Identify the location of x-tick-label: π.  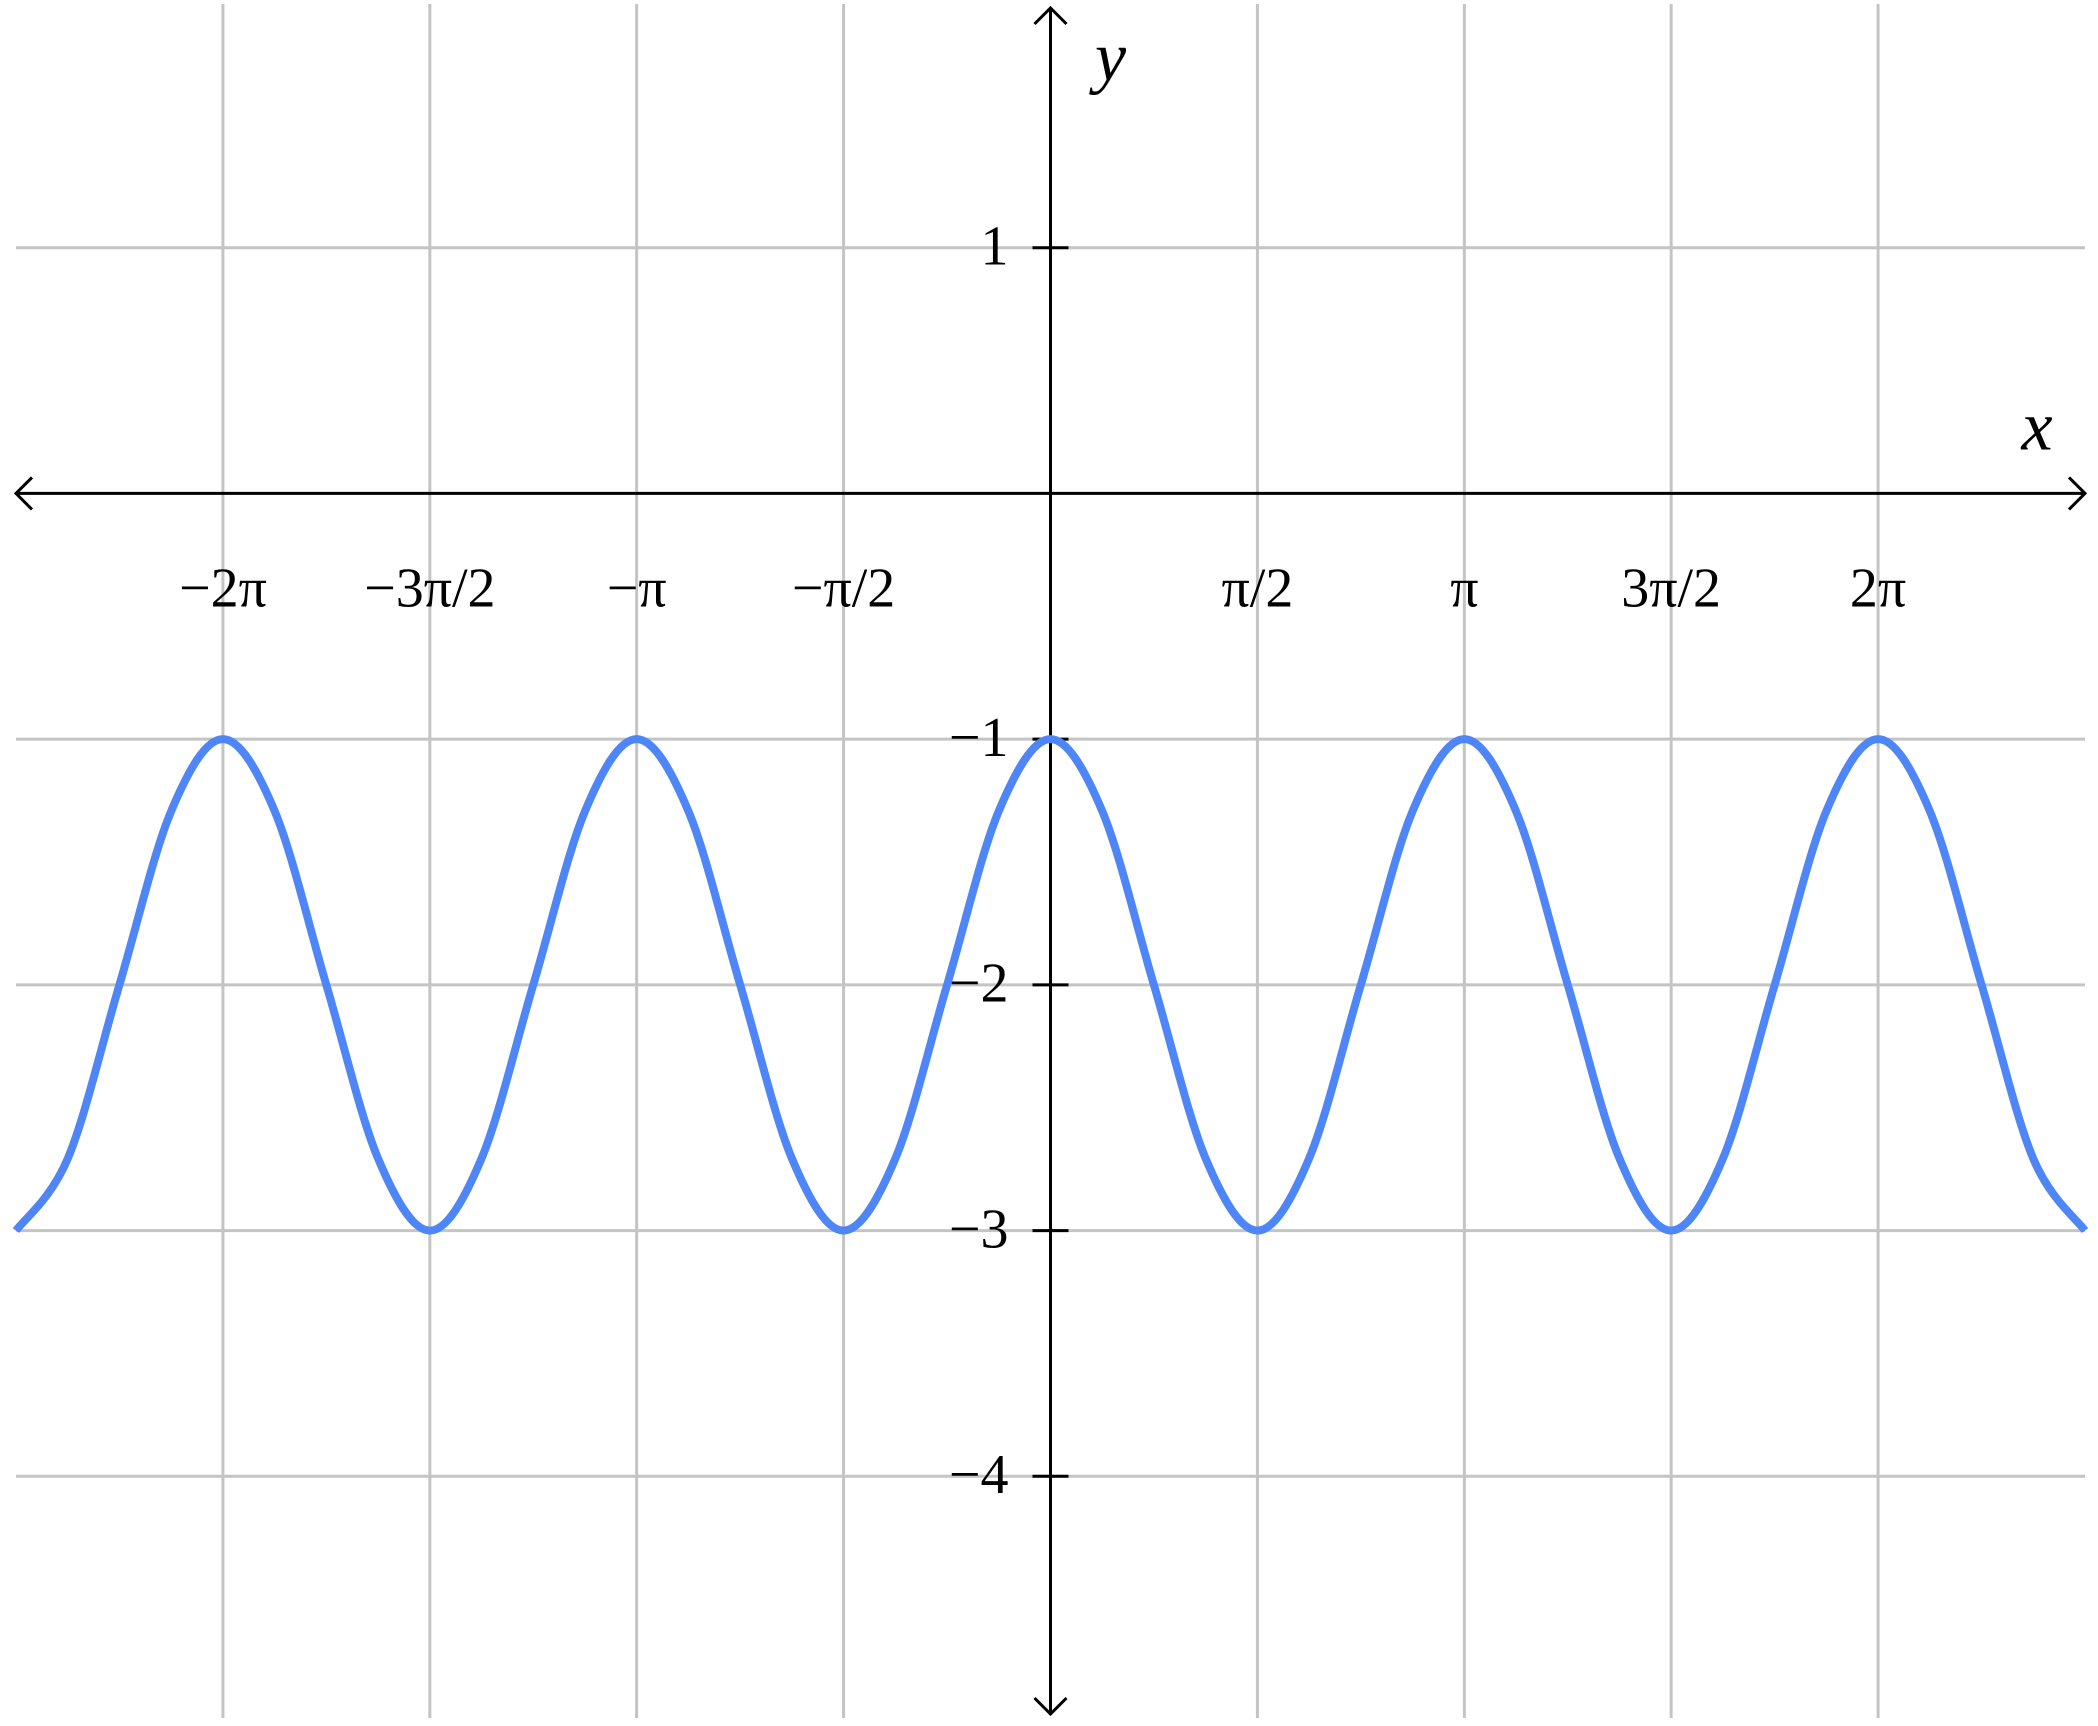
(1464, 588).